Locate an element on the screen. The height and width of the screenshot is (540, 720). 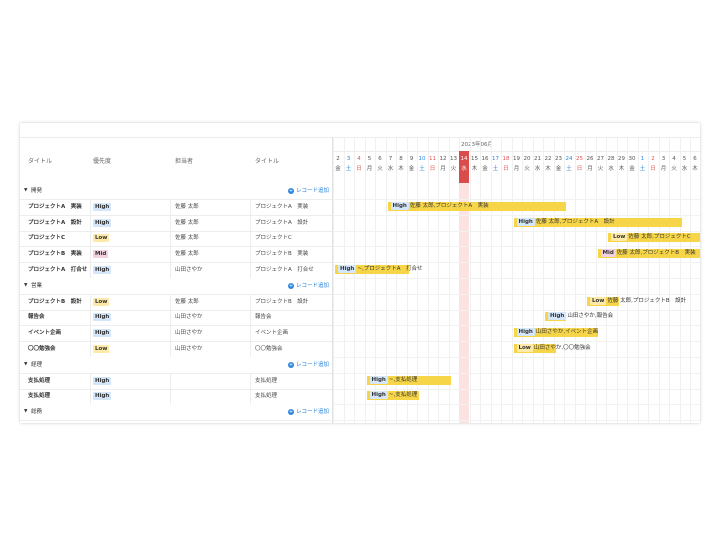
gantt-bar-label: High 佐藤 太郎,プロジェクトA 設計 is located at coordinates (565, 222).